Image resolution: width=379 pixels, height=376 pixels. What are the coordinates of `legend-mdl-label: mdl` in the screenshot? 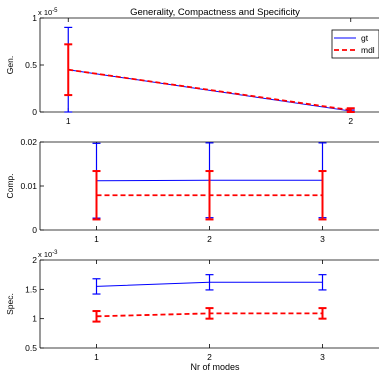 It's located at (368, 50).